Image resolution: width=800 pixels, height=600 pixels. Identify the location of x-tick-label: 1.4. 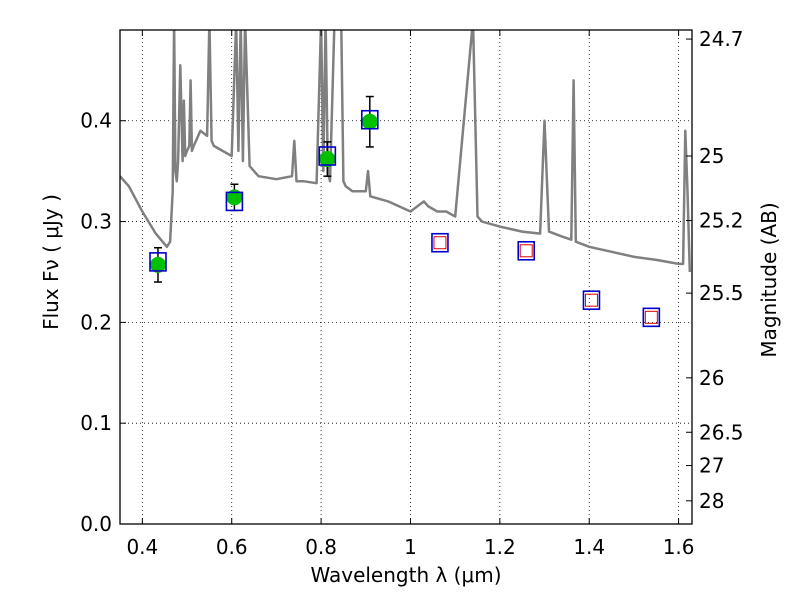
(589, 547).